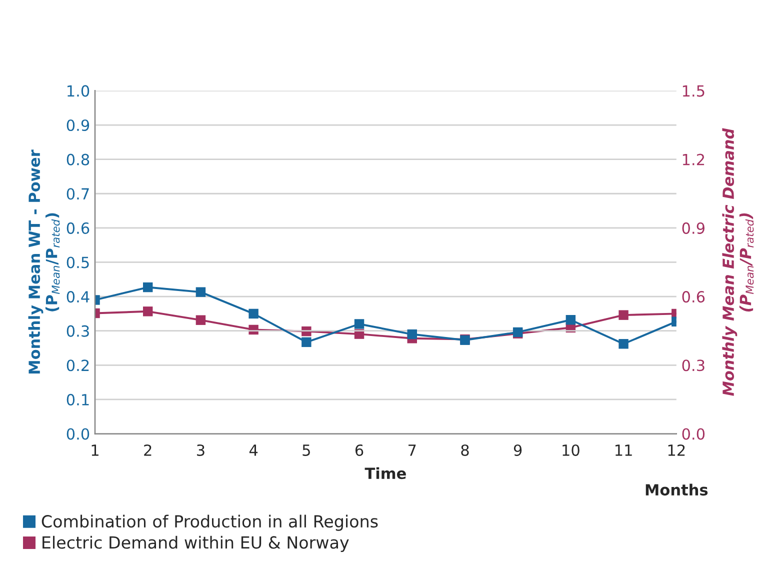 The image size is (760, 567). What do you see at coordinates (44, 262) in the screenshot?
I see `y-axis-title: Monthly Mean WT - Power (P$_{Mean}$/P$_{rated}$)` at bounding box center [44, 262].